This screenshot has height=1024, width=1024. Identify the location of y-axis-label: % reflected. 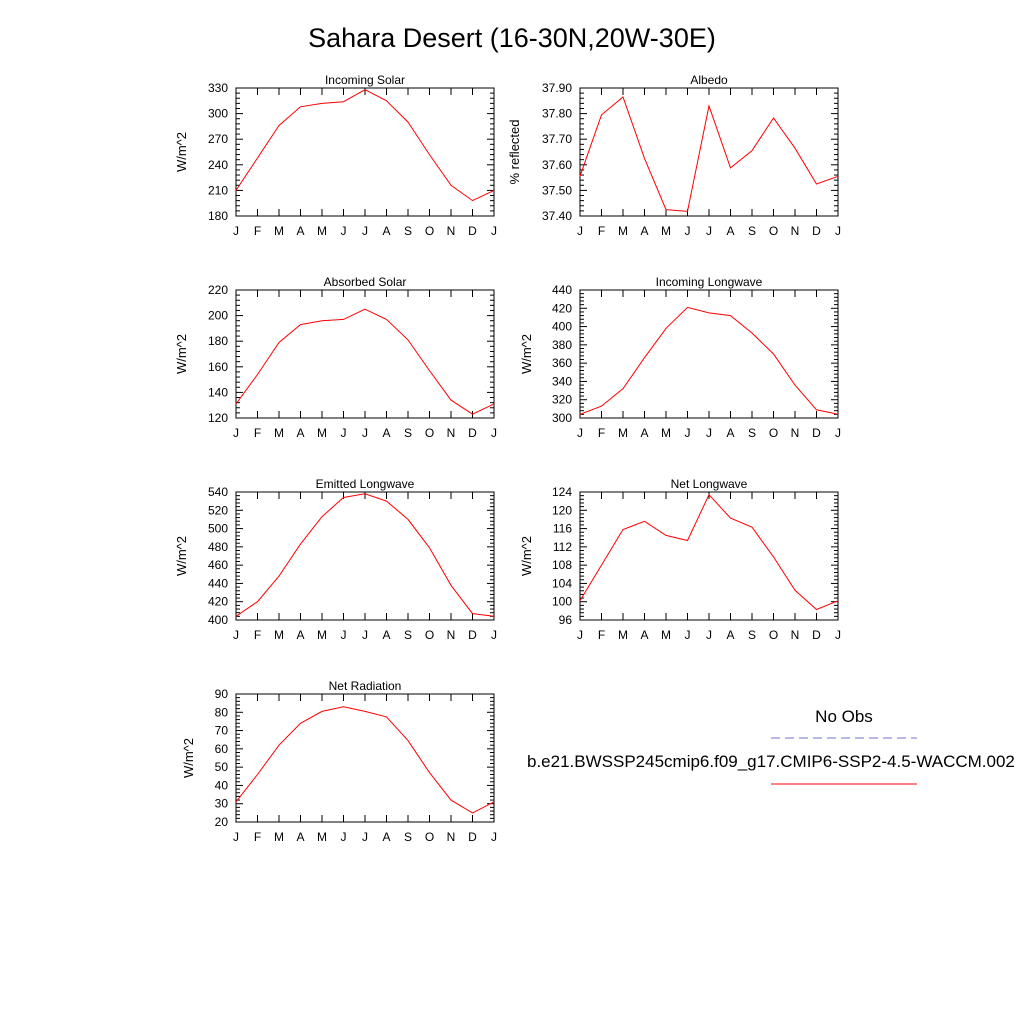
(514, 151).